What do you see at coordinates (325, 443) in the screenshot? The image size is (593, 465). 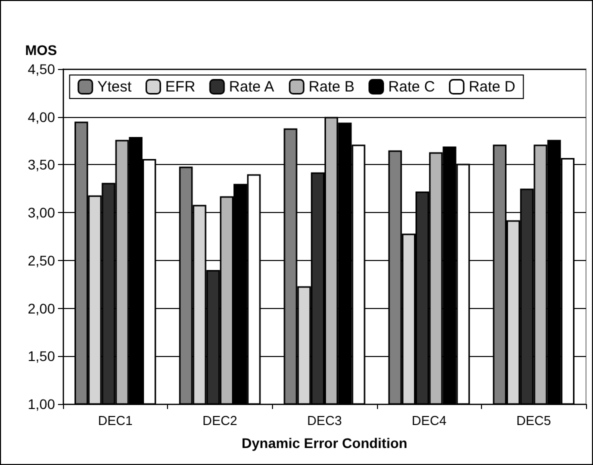 I see `x-axis-title: Dynamic Error Condition` at bounding box center [325, 443].